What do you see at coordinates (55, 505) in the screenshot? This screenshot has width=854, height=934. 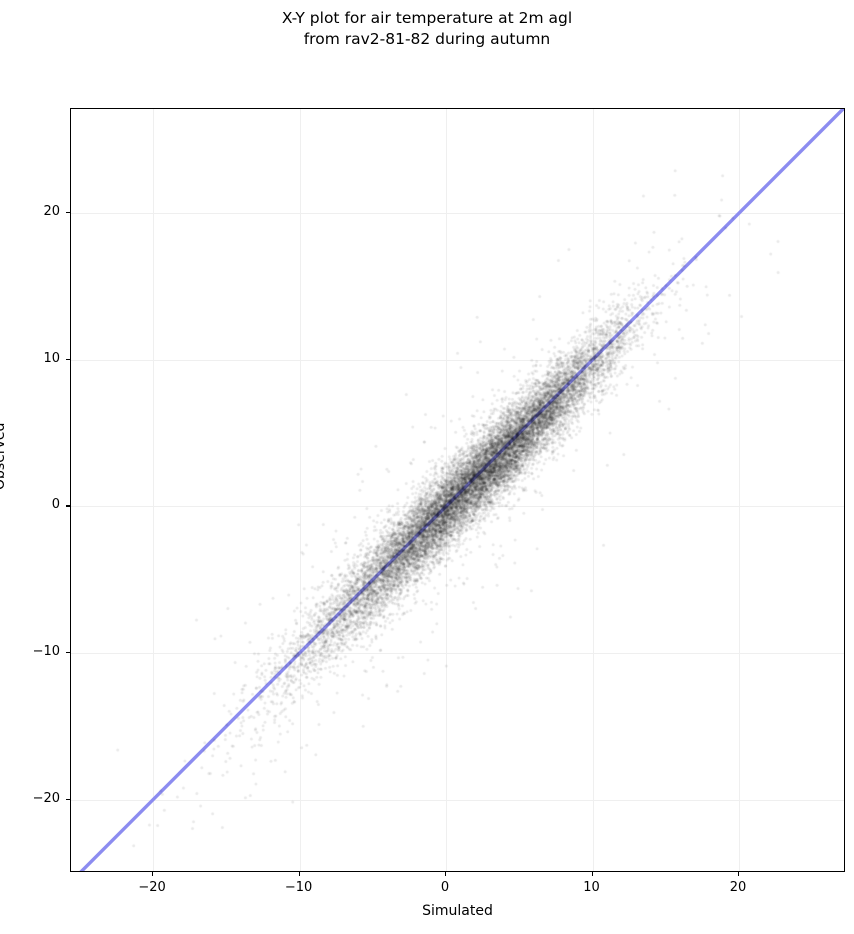 I see `y-tick-label: 0` at bounding box center [55, 505].